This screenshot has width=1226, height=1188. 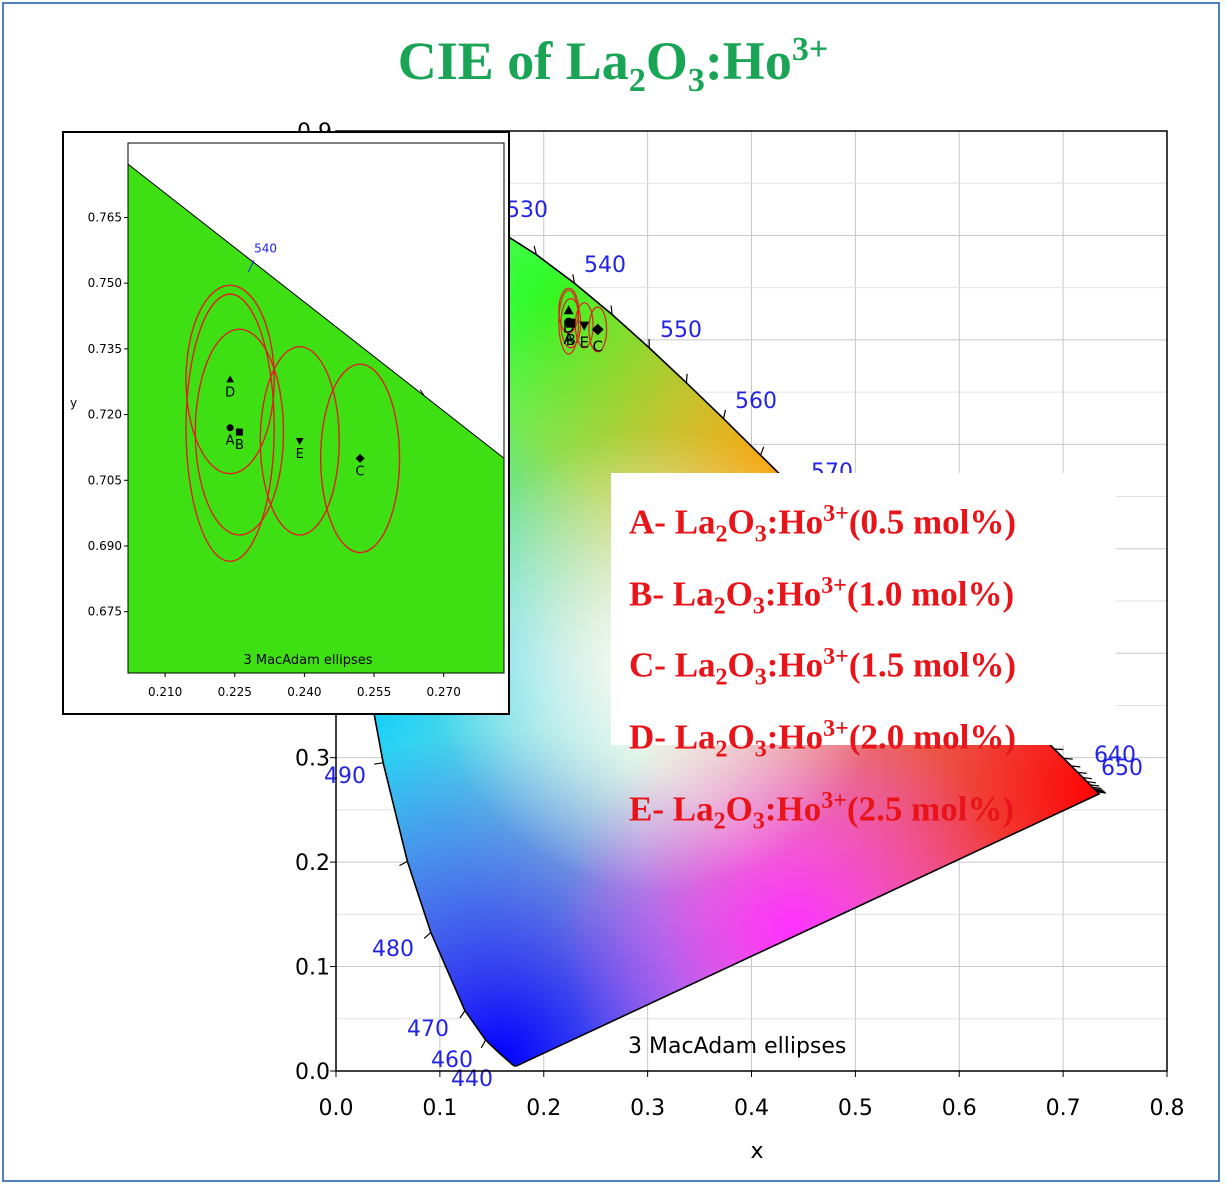 I want to click on inset-x-tick-label: 0.255, so click(x=374, y=692).